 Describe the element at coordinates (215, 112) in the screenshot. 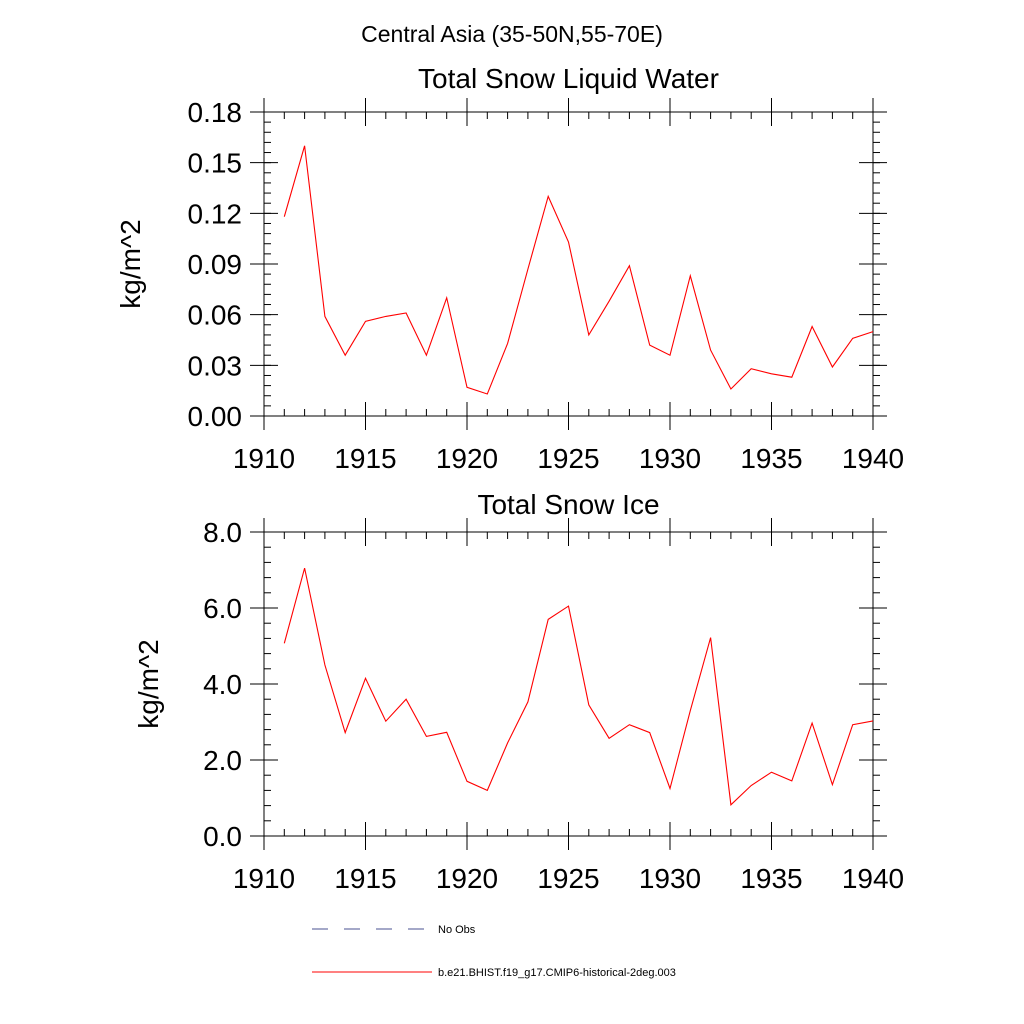

I see `y-tick-label: 0.18` at that location.